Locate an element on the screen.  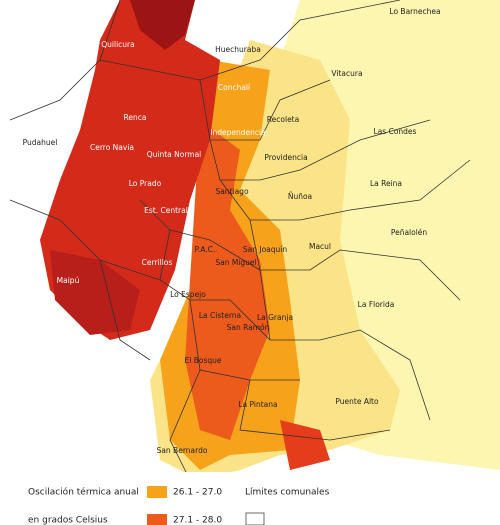
commune-label: San Miguel is located at coordinates (235, 262).